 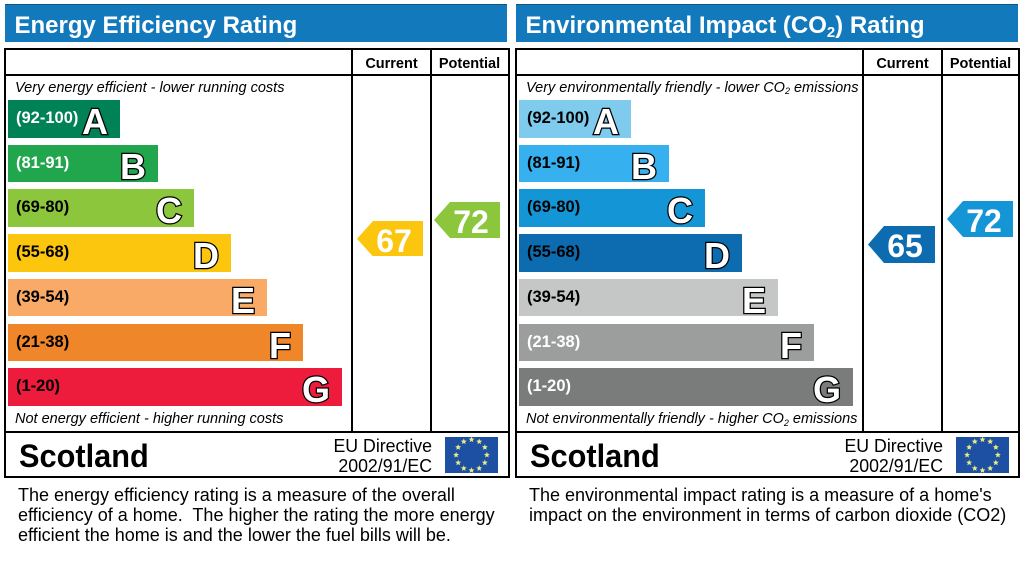 I want to click on svg-text: 67, so click(x=394, y=240).